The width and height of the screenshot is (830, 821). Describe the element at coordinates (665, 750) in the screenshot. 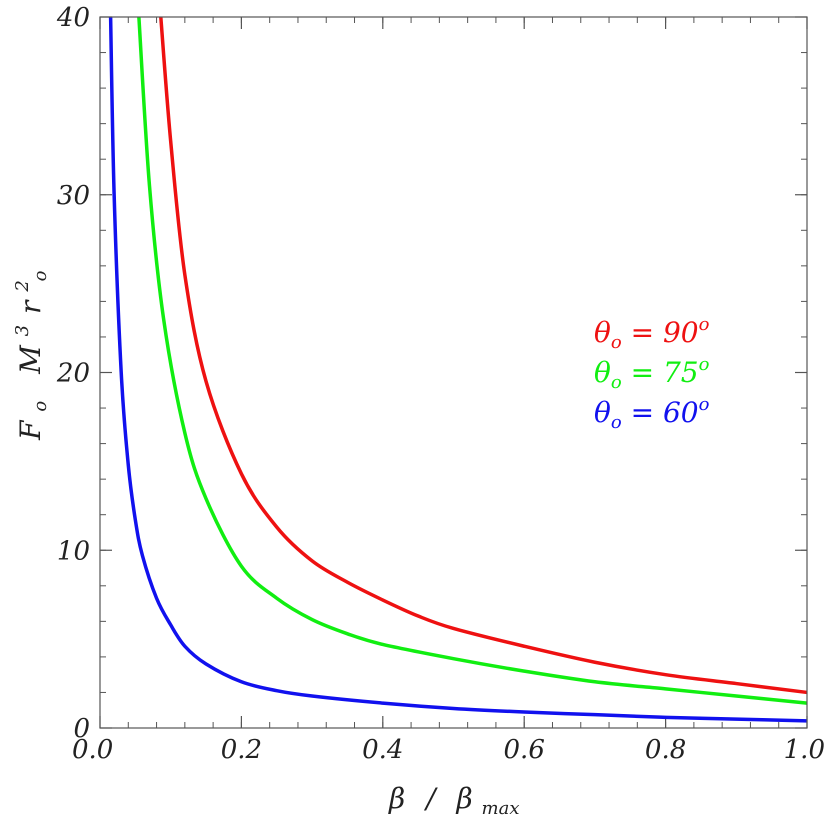

I see `x-tick-label: 0.8` at that location.